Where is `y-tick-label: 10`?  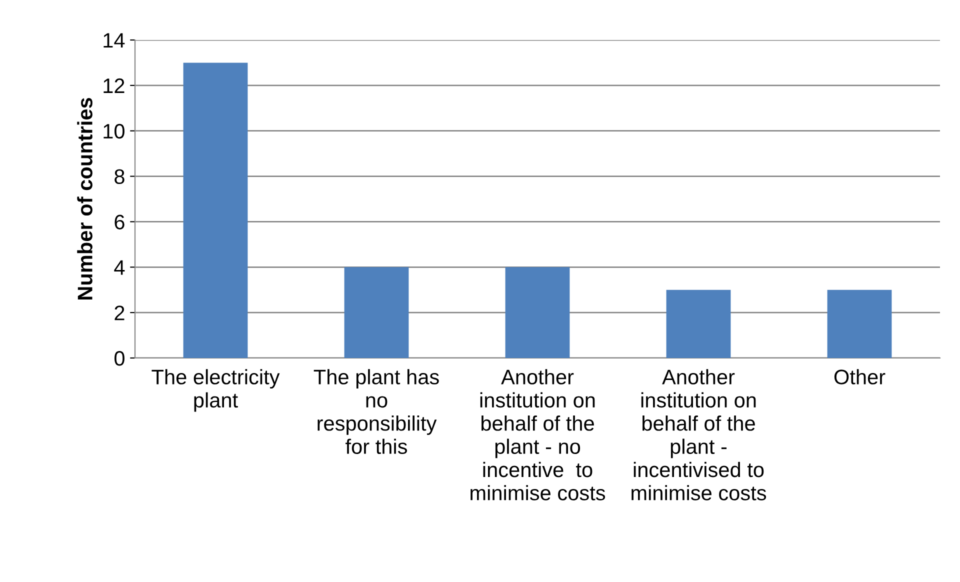
y-tick-label: 10 is located at coordinates (114, 131).